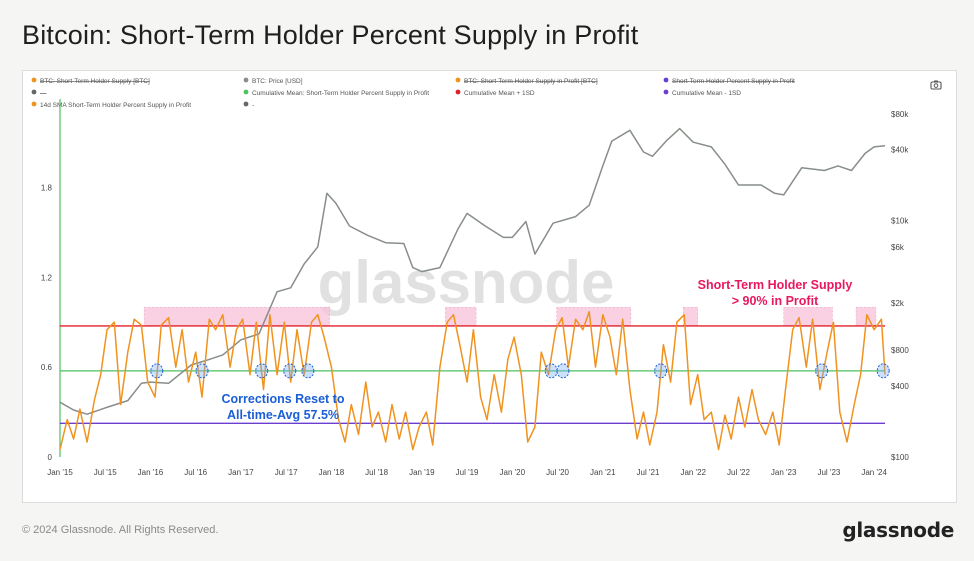  Describe the element at coordinates (900, 457) in the screenshot. I see `y-right-tick-label: $100` at that location.